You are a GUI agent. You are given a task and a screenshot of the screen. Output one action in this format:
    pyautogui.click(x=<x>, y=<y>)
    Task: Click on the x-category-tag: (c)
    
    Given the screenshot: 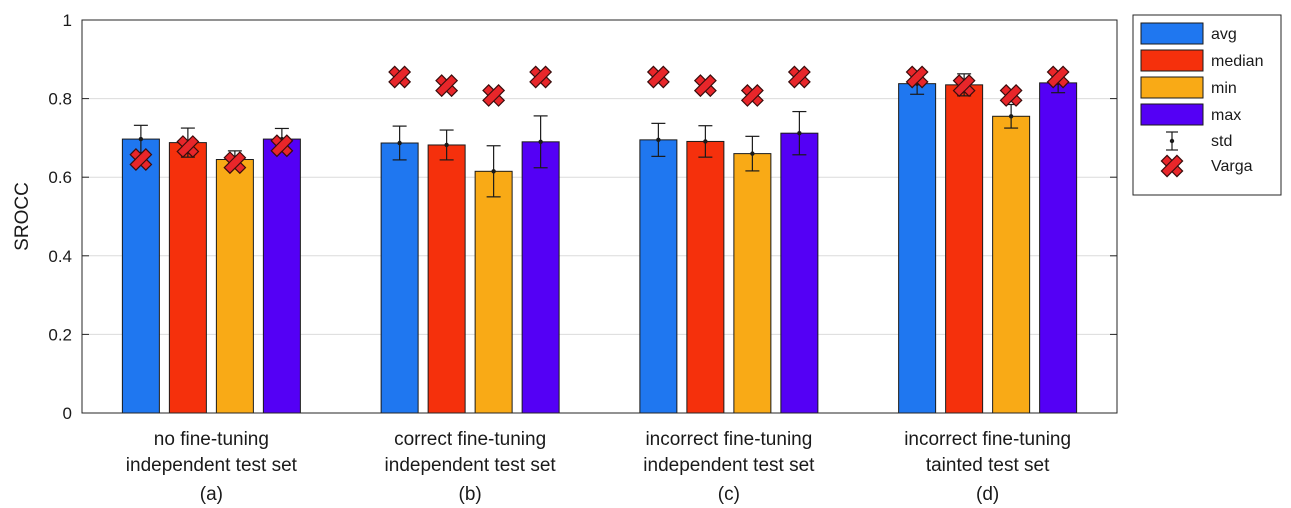 What is the action you would take?
    pyautogui.click(x=729, y=494)
    